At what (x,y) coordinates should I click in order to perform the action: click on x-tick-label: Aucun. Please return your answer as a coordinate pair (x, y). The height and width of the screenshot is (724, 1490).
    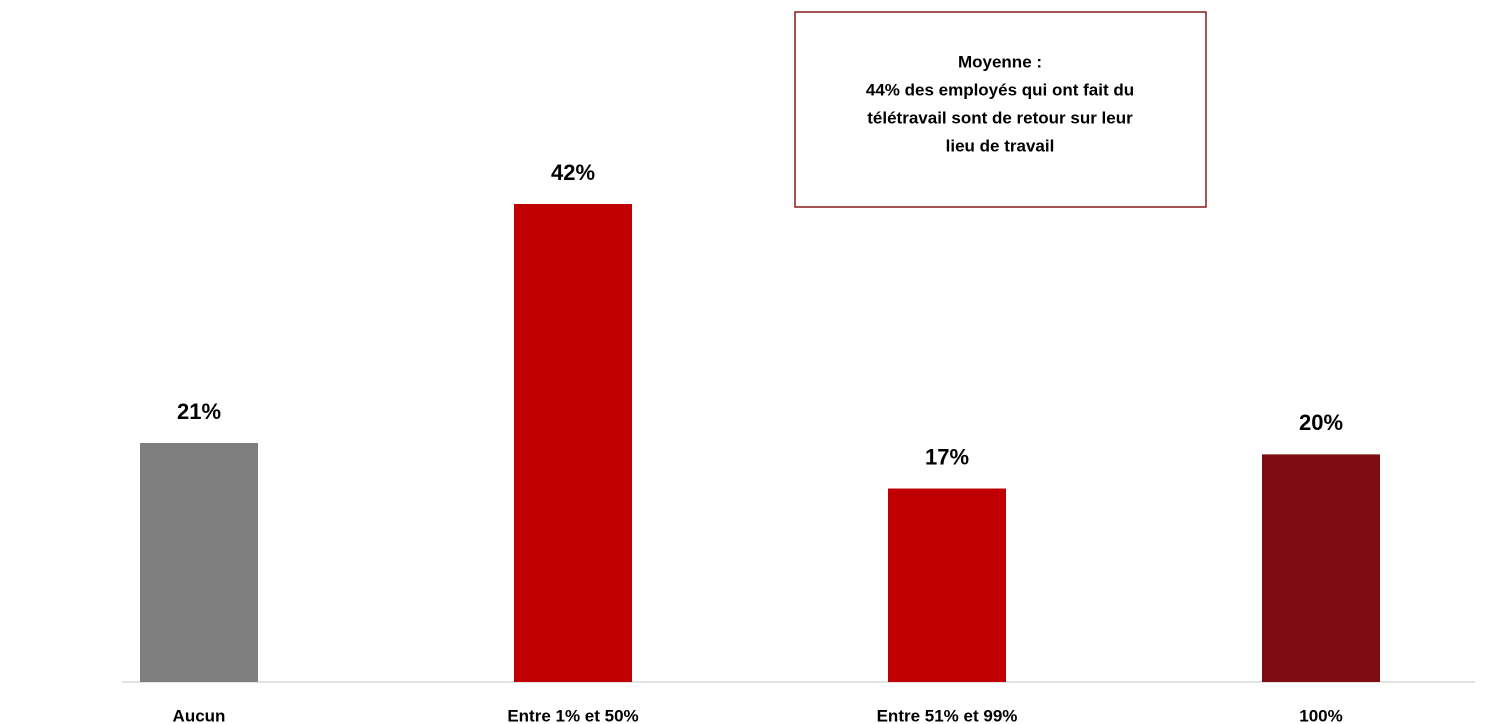
    Looking at the image, I should click on (199, 715).